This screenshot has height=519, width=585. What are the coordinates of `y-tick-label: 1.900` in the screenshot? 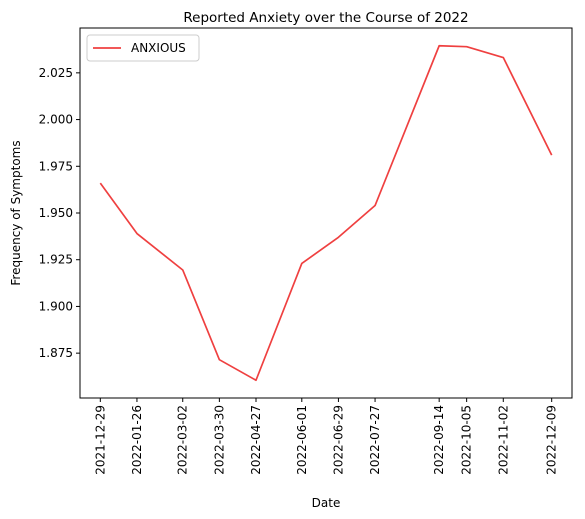 It's located at (56, 306).